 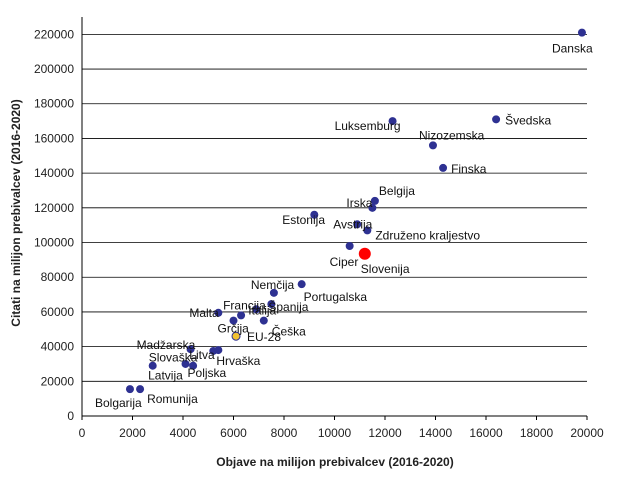 I want to click on y-tick-label: 220000, so click(x=54, y=34).